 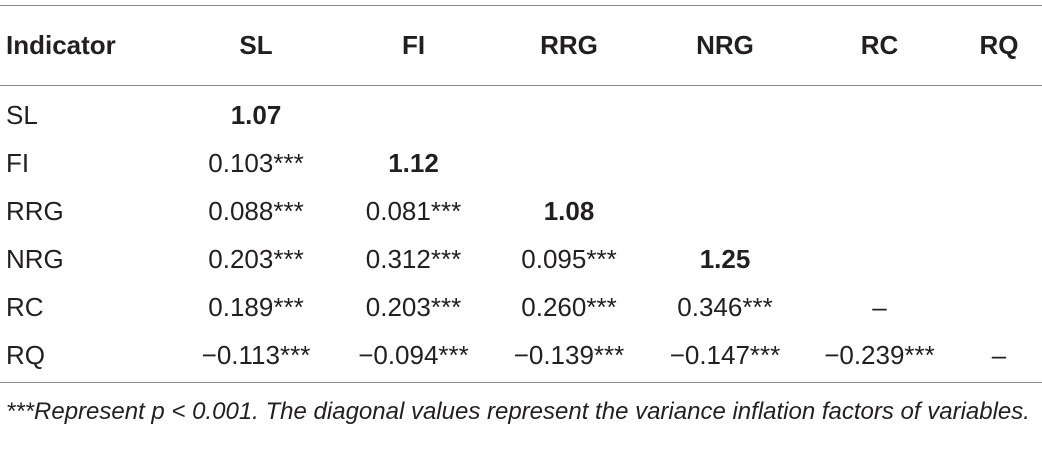 I want to click on table-row: RRG 0.088*** 0.081*** 1.08, so click(x=521, y=211).